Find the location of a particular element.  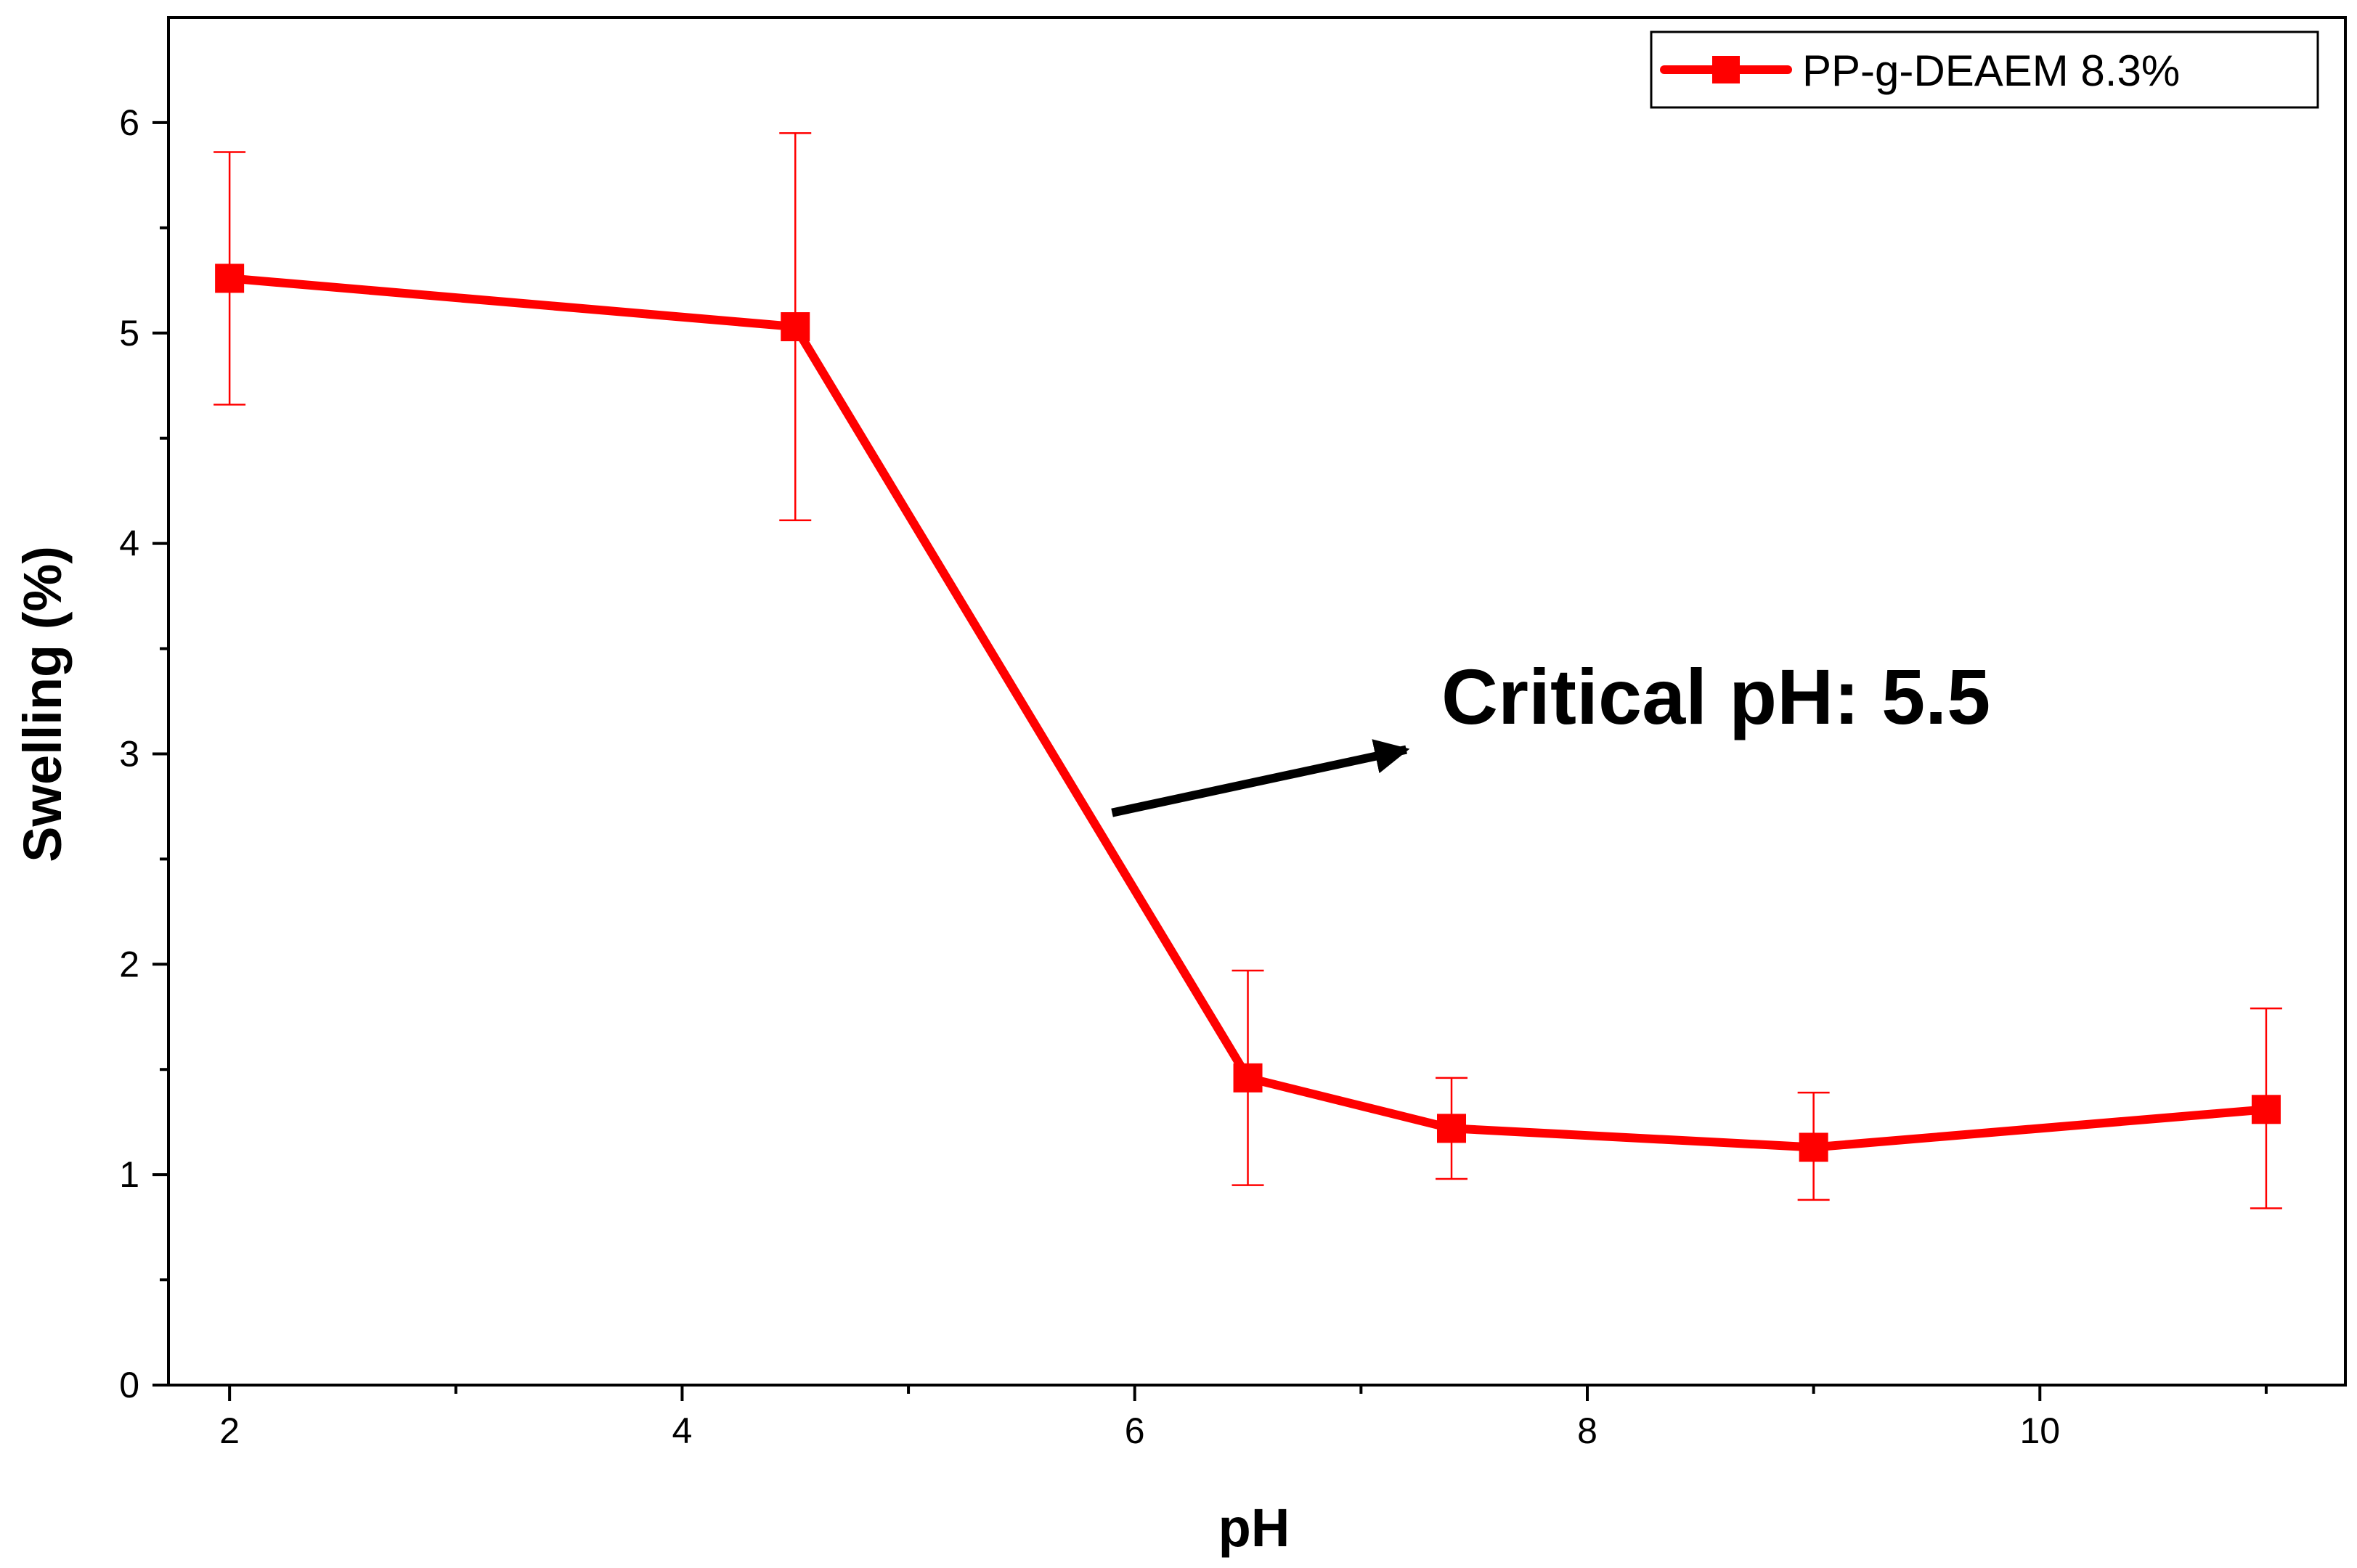

y-tick-label: 5 is located at coordinates (129, 334).